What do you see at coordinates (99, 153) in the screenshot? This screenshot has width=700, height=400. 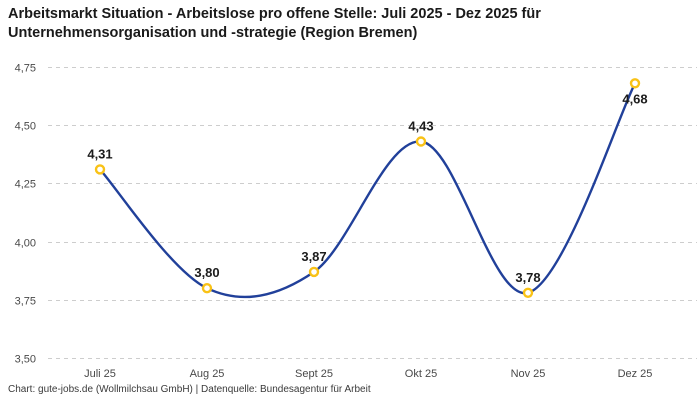 I see `data-point-label: 4,31` at bounding box center [99, 153].